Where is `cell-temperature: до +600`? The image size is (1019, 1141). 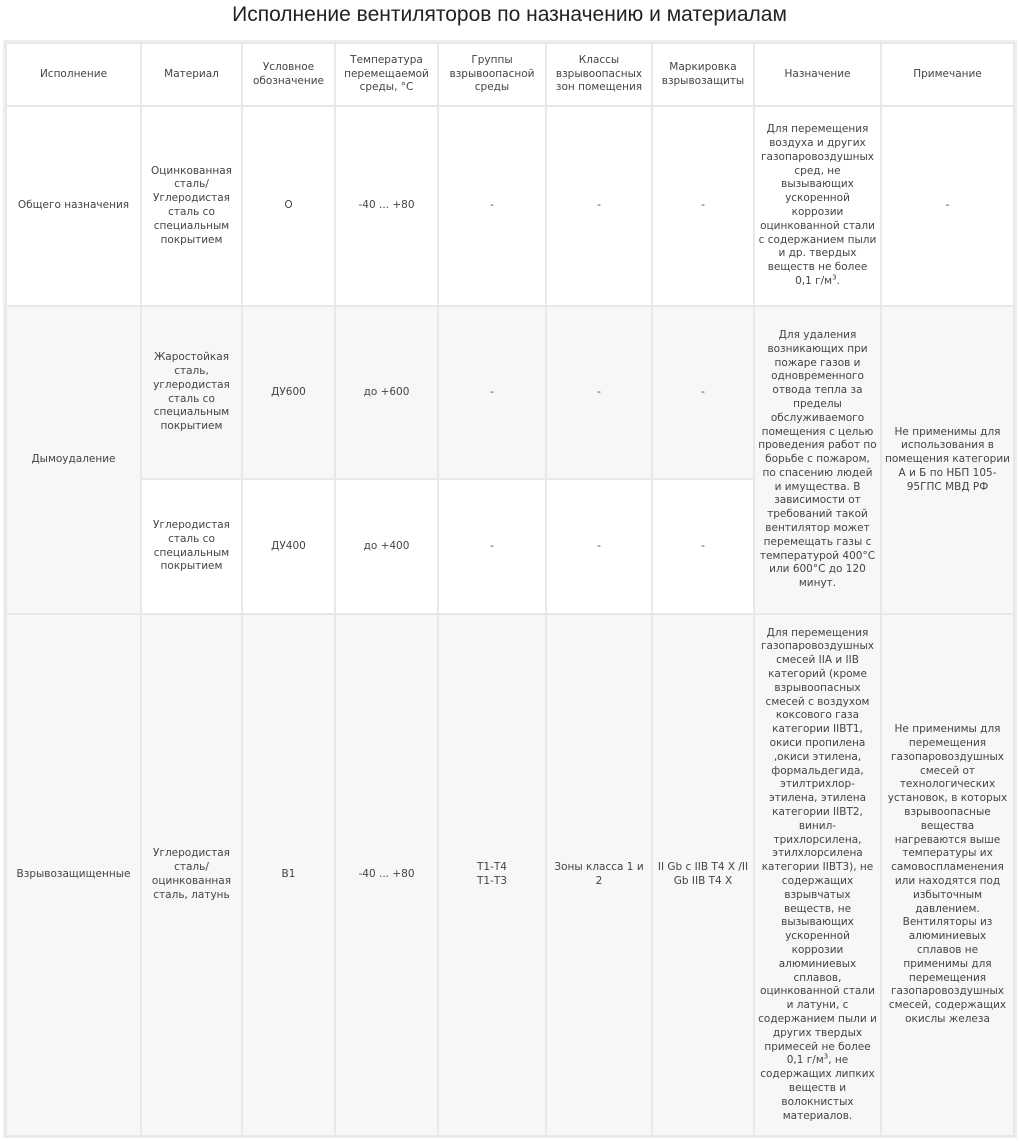 cell-temperature: до +600 is located at coordinates (386, 392).